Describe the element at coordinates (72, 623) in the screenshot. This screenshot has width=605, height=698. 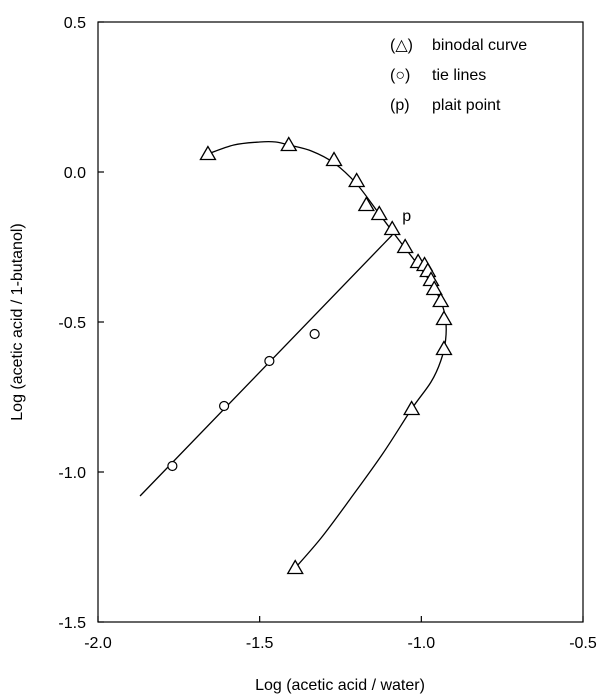
I see `y-tick-label: -1.5` at that location.